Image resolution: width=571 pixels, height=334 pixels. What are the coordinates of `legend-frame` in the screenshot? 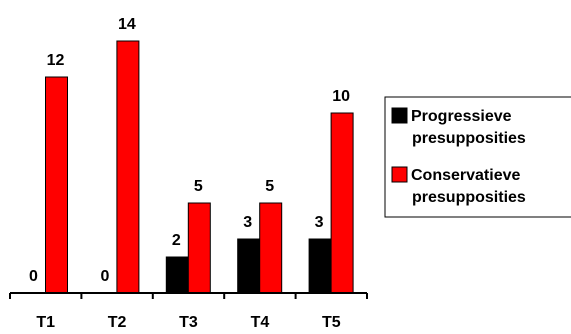 It's located at (477, 157).